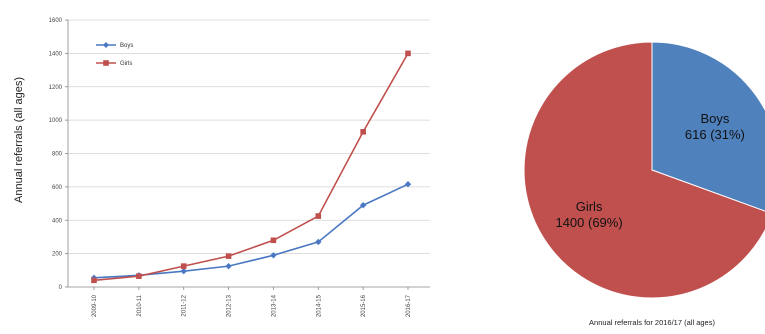 The image size is (765, 334). Describe the element at coordinates (57, 155) in the screenshot. I see `y-tick-label: 800` at that location.